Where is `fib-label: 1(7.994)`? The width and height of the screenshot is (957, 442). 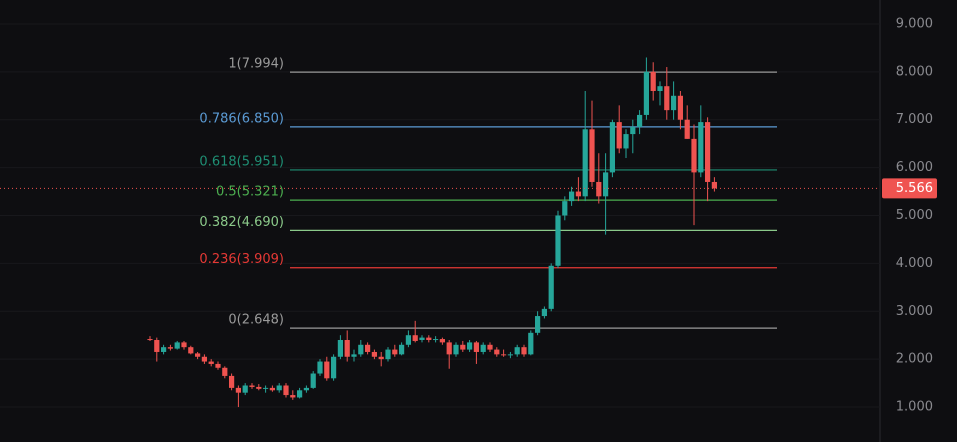
fib-label: 1(7.994) is located at coordinates (256, 64).